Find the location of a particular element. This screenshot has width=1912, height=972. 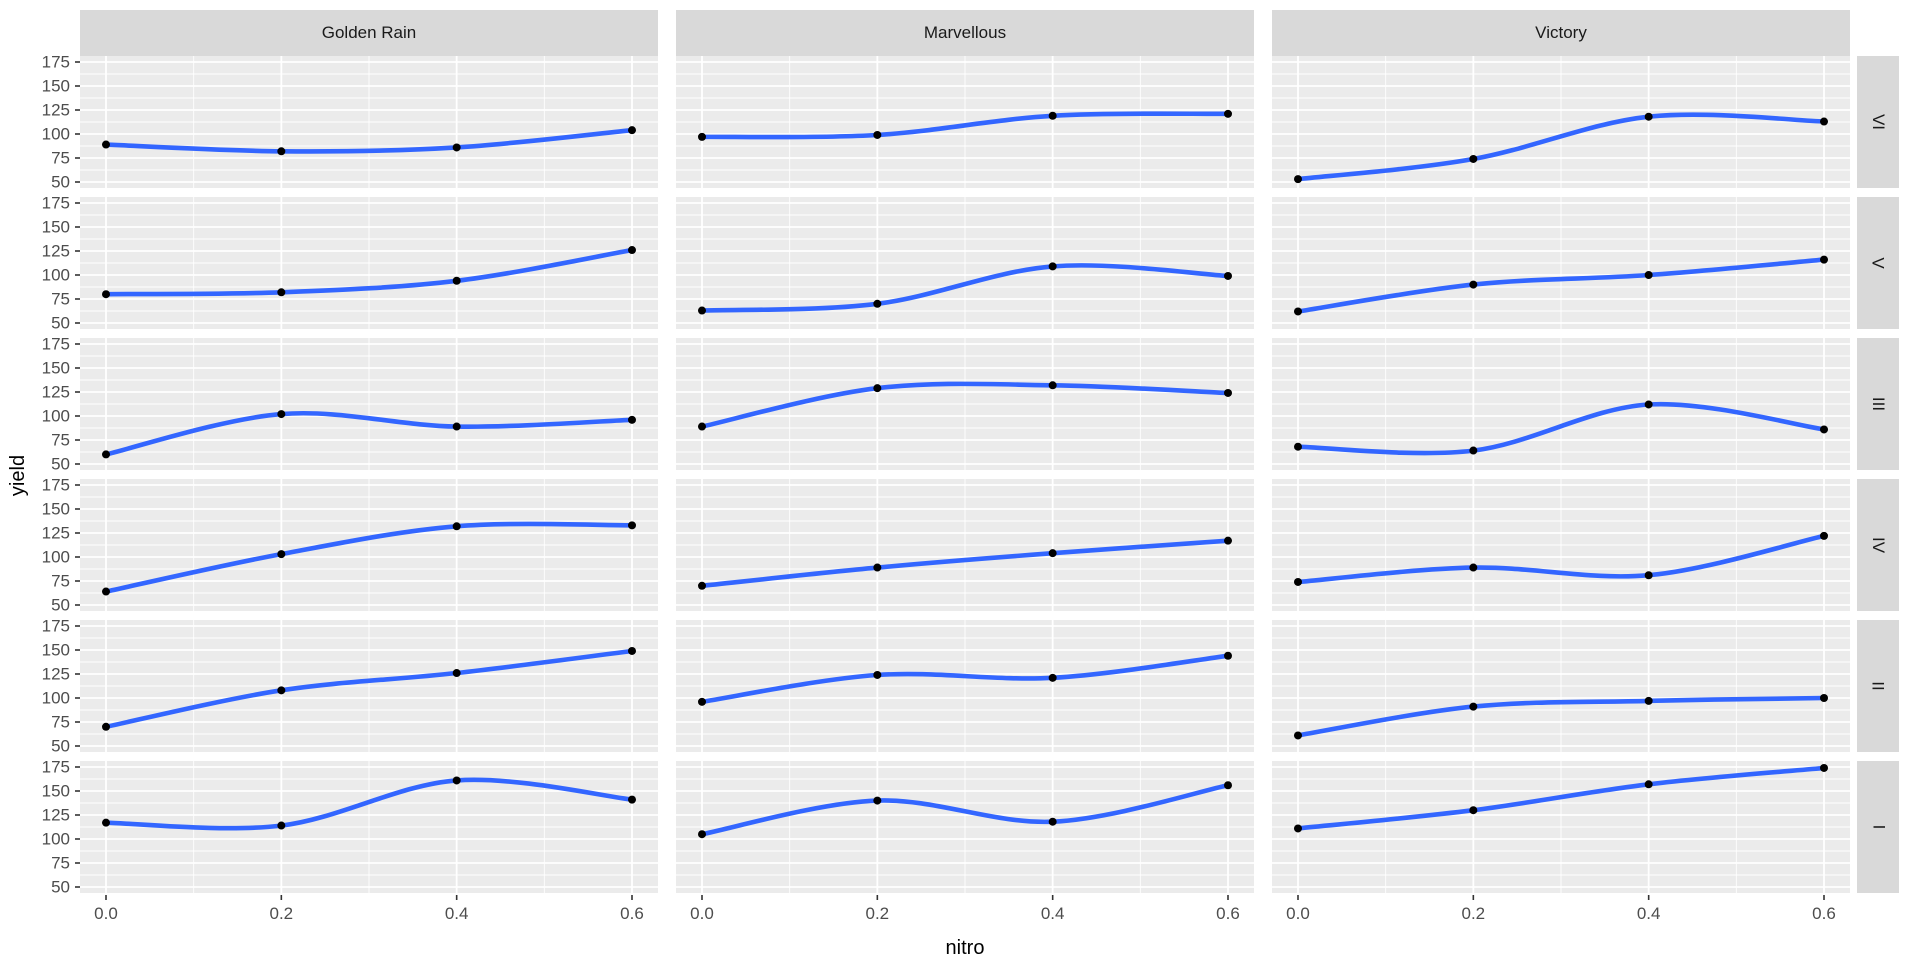

facet-panel-v-marvellous is located at coordinates (965, 263).